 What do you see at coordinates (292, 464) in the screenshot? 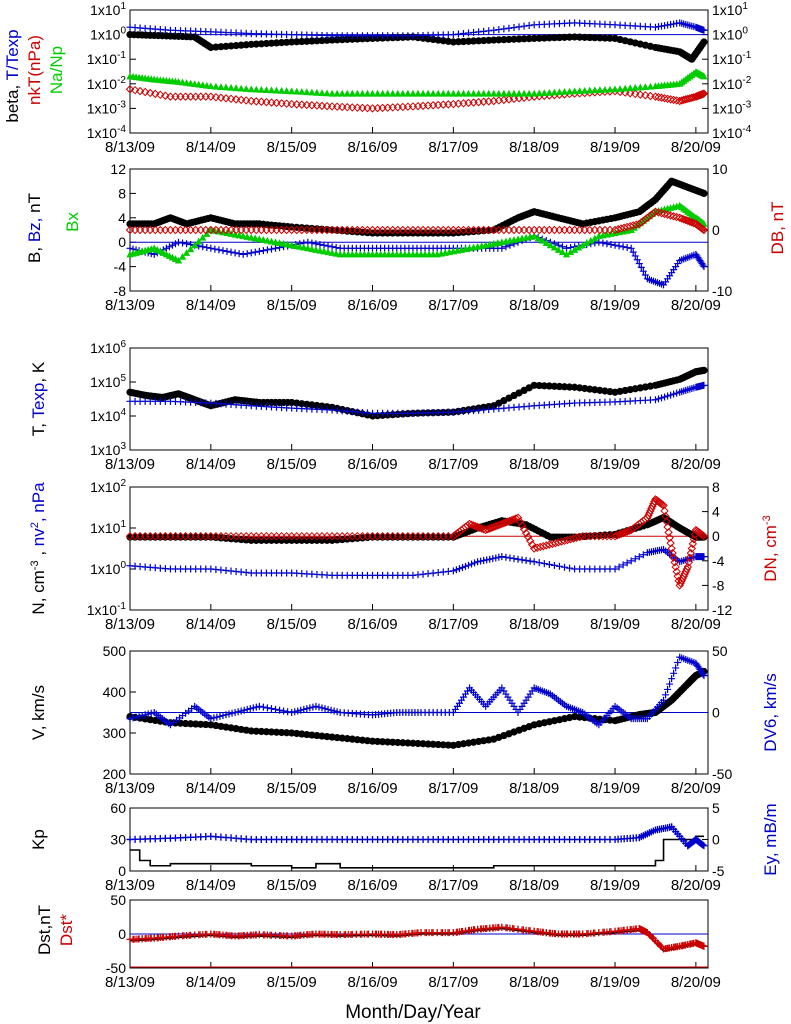
I see `x-tick-label: 8/15/09` at bounding box center [292, 464].